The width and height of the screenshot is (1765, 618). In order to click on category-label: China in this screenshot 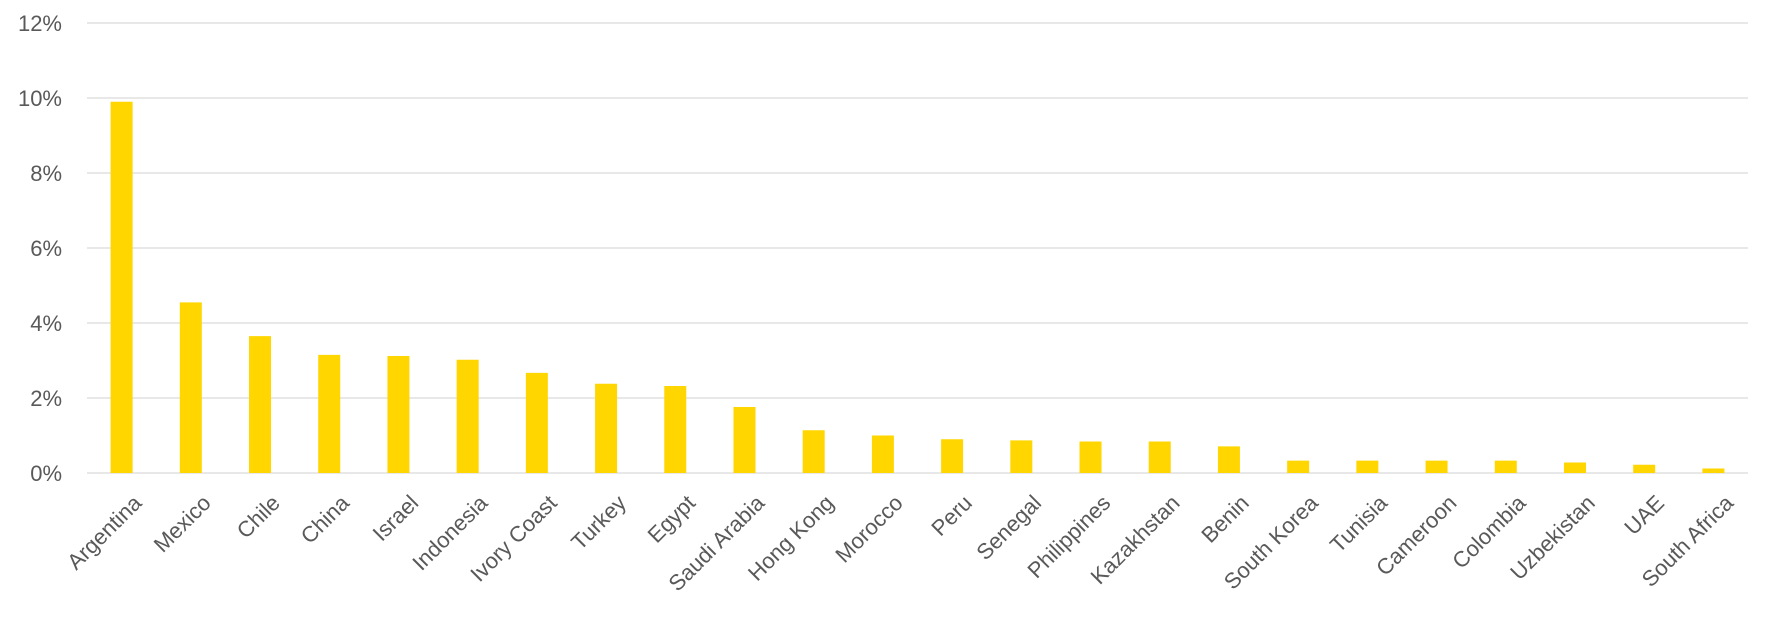, I will do `click(325, 519)`.